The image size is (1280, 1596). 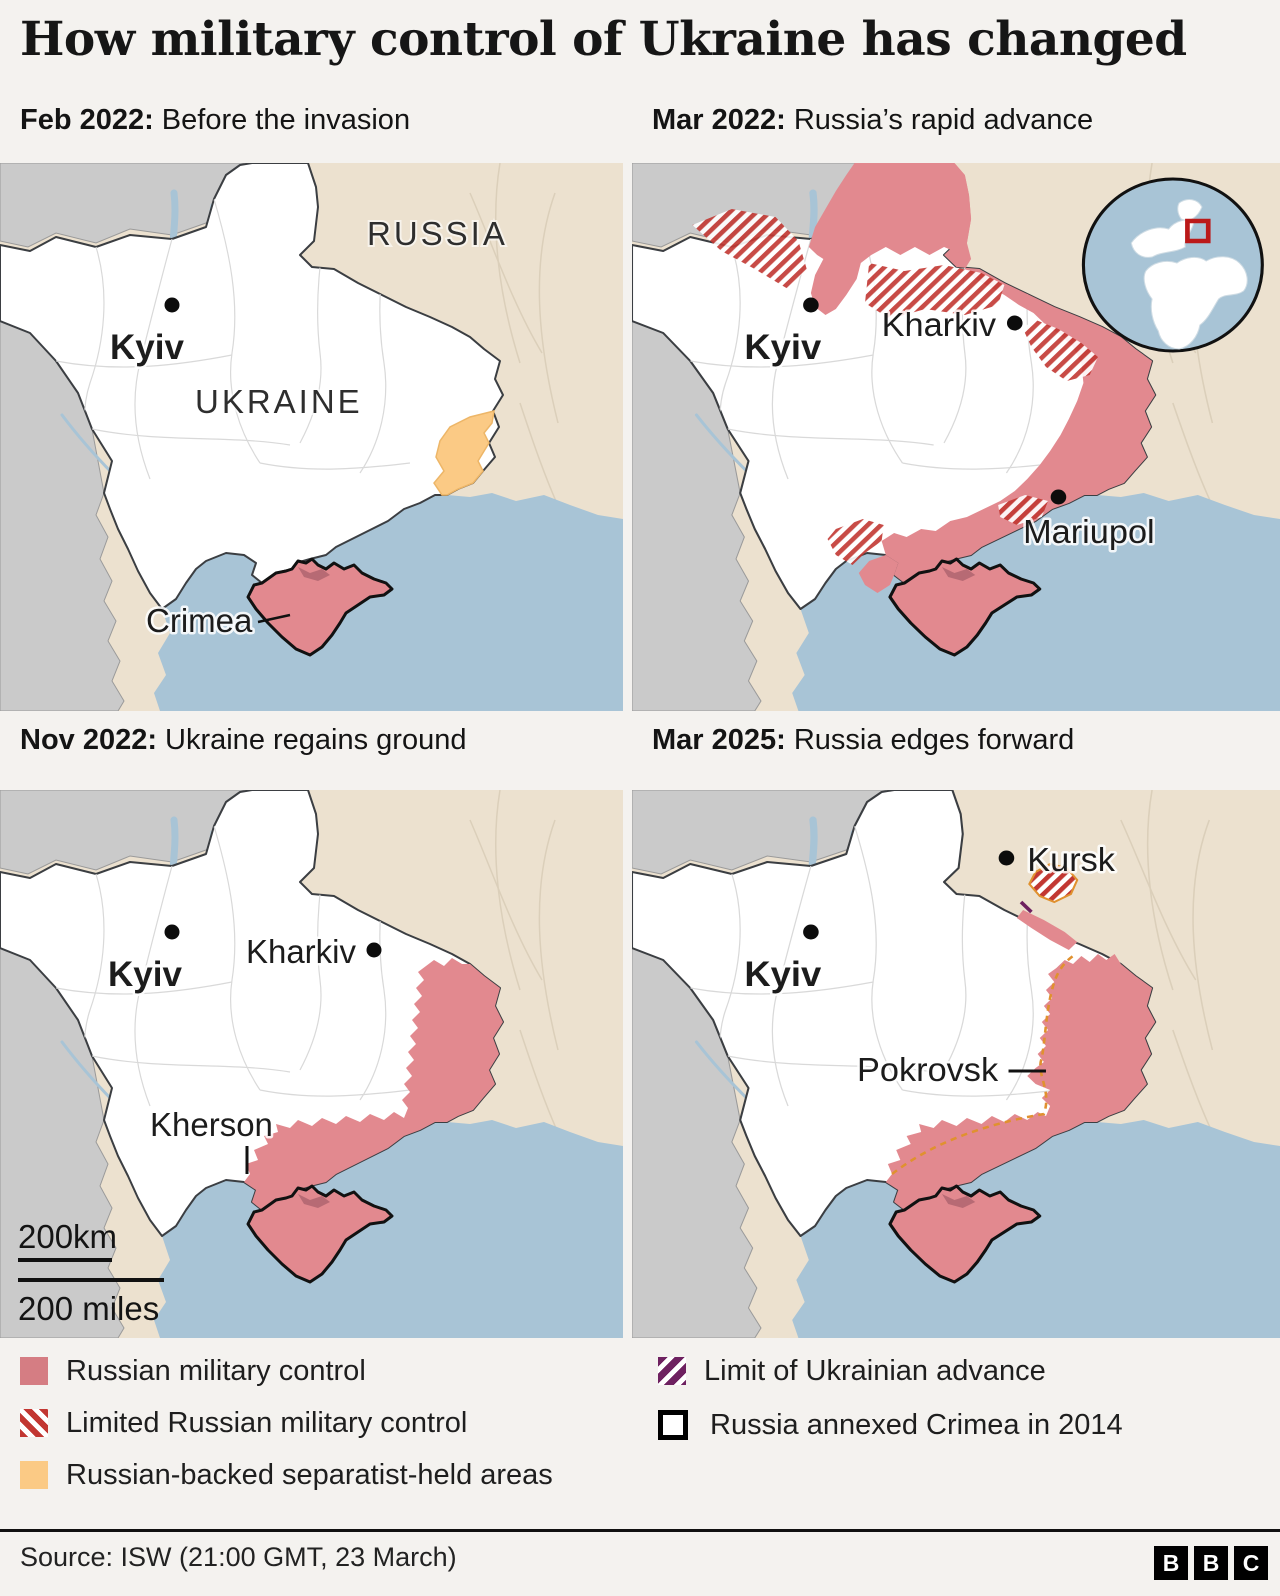 I want to click on svg-text: 200km, so click(x=67, y=1236).